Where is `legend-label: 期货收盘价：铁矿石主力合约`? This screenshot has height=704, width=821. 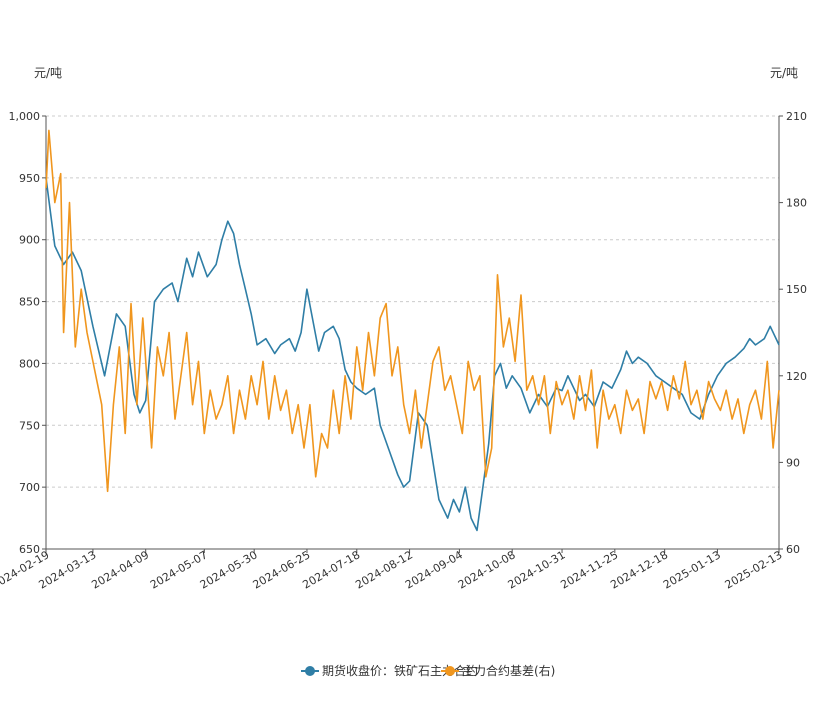
legend-label: 期货收盘价：铁矿石主力合约 is located at coordinates (400, 670).